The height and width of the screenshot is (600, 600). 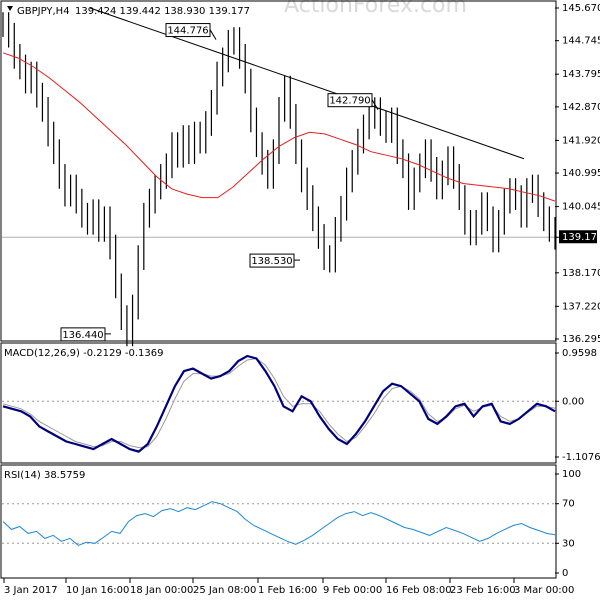 I want to click on annotation-label: 142.790, so click(x=353, y=101).